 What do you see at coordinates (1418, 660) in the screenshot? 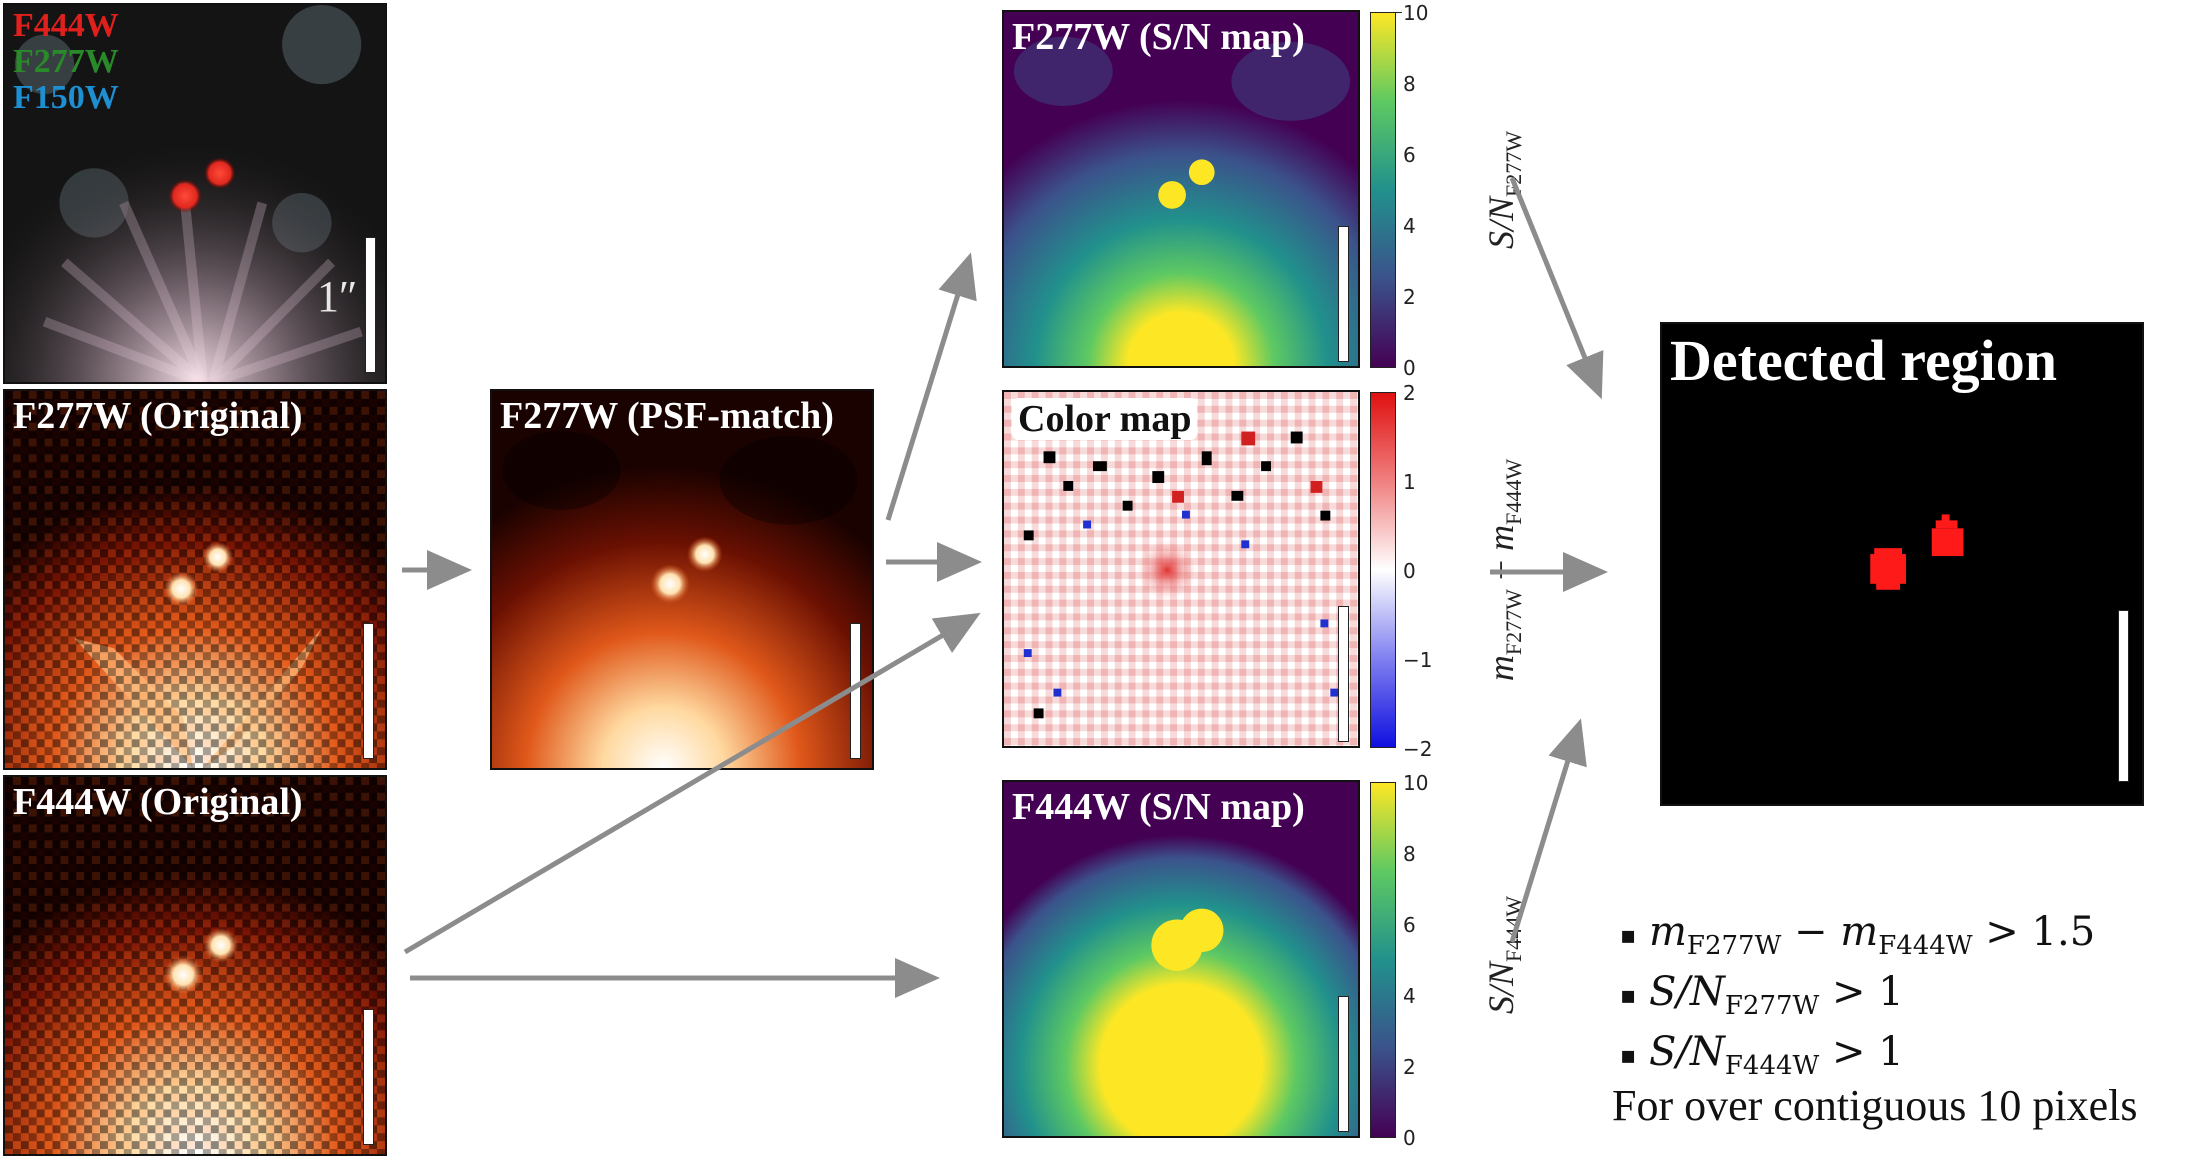
I see `colorbar-tick: −1` at bounding box center [1418, 660].